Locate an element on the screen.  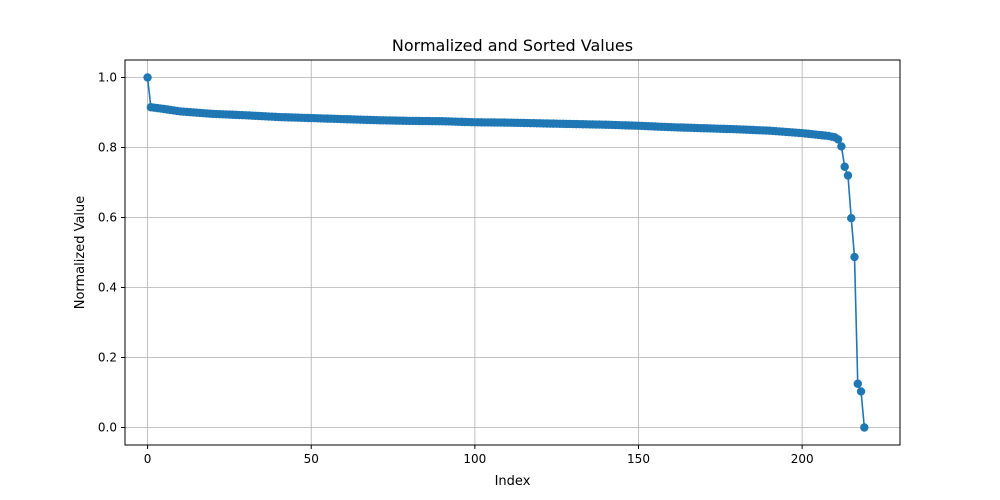
x-axis-label: Index is located at coordinates (513, 481).